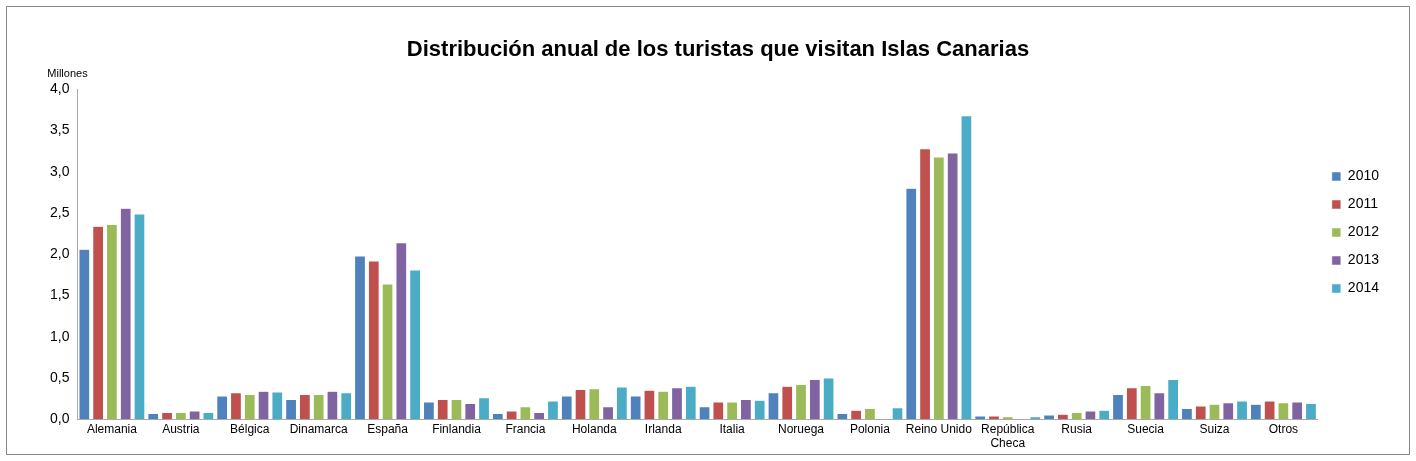 Image resolution: width=1416 pixels, height=461 pixels. What do you see at coordinates (318, 428) in the screenshot?
I see `x-tick-label: Dinamarca` at bounding box center [318, 428].